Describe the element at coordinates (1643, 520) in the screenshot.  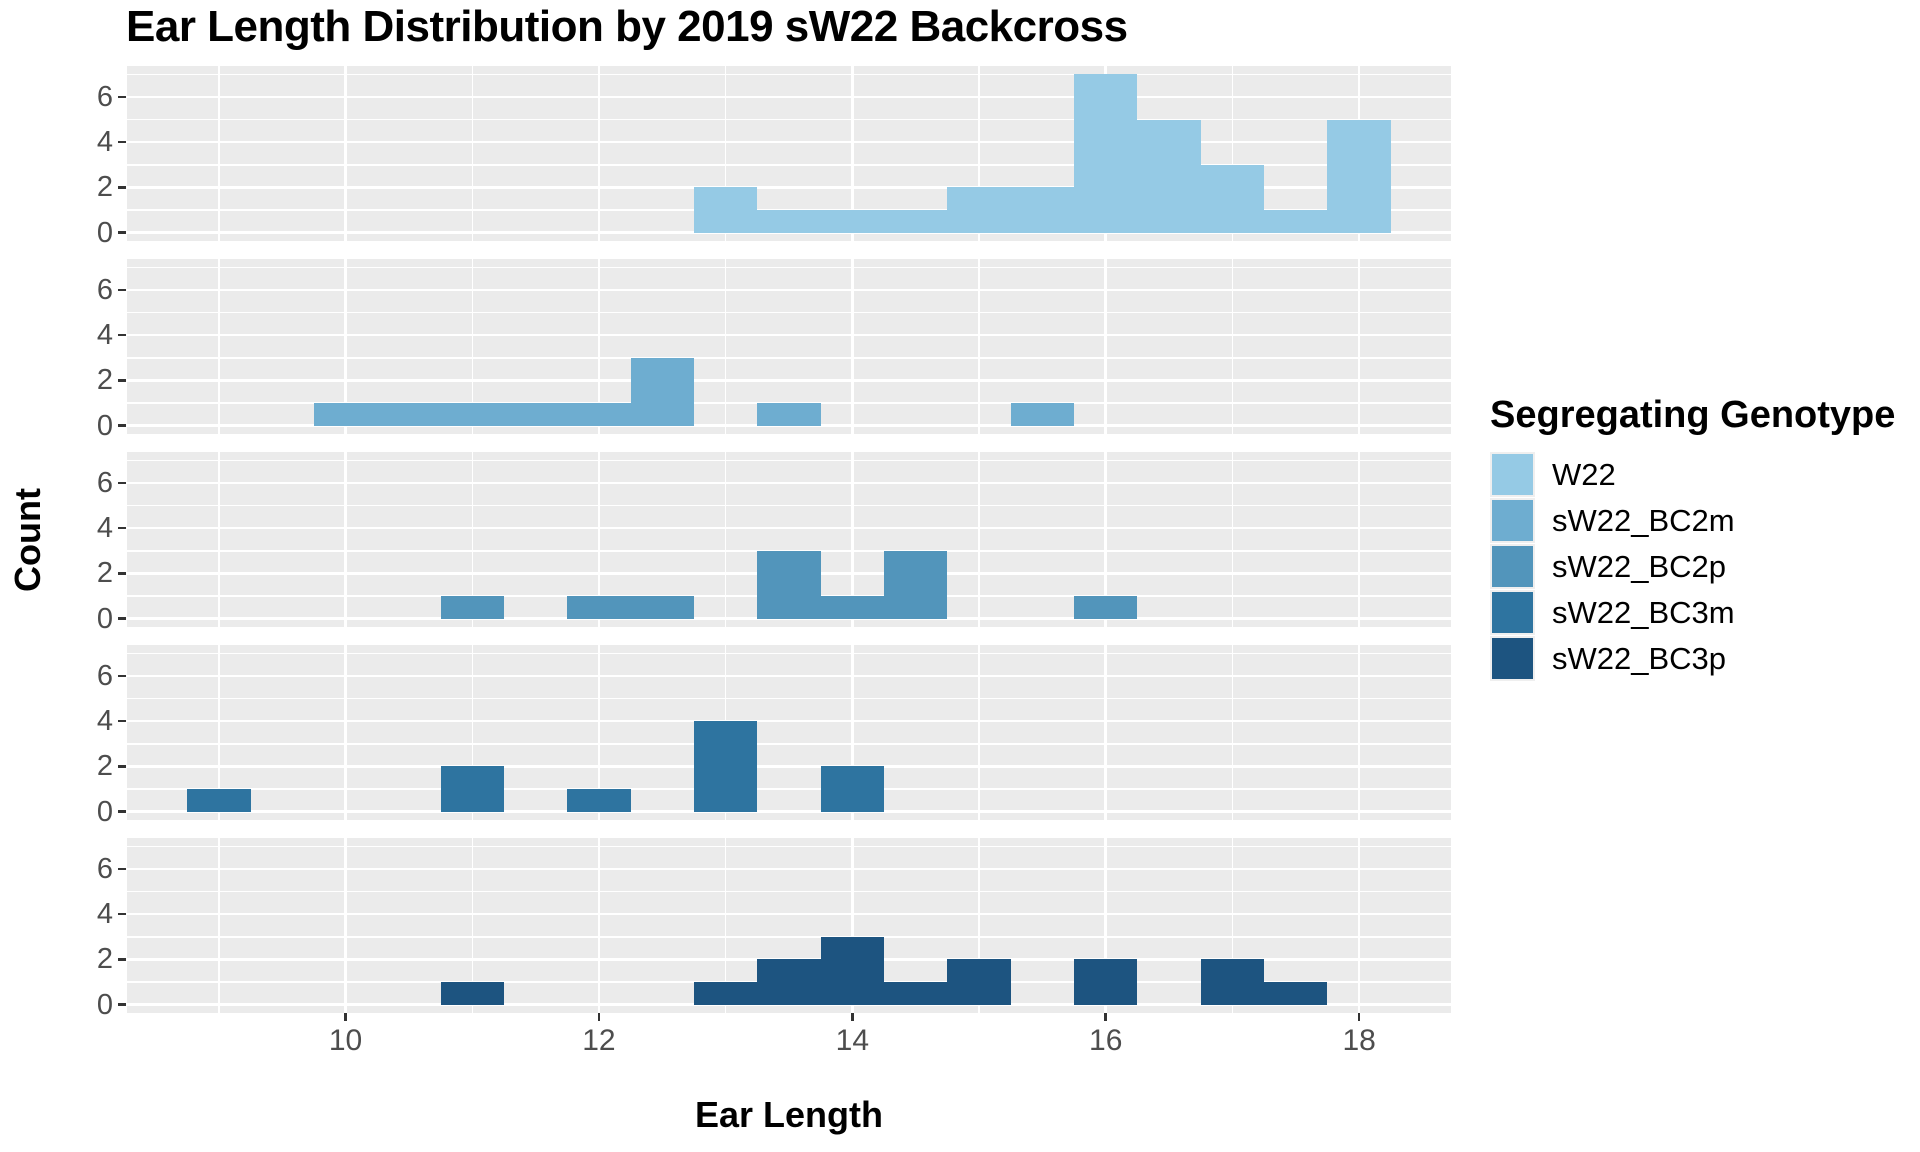
I see `legend-item-label: sW22_BC2m` at that location.